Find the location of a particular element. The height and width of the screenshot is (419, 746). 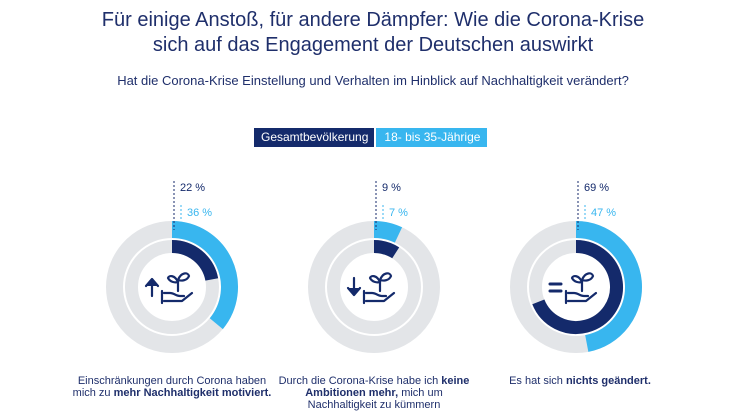

legend: Gesamtbevölkerung 18- bis 35-Jährige is located at coordinates (371, 137).